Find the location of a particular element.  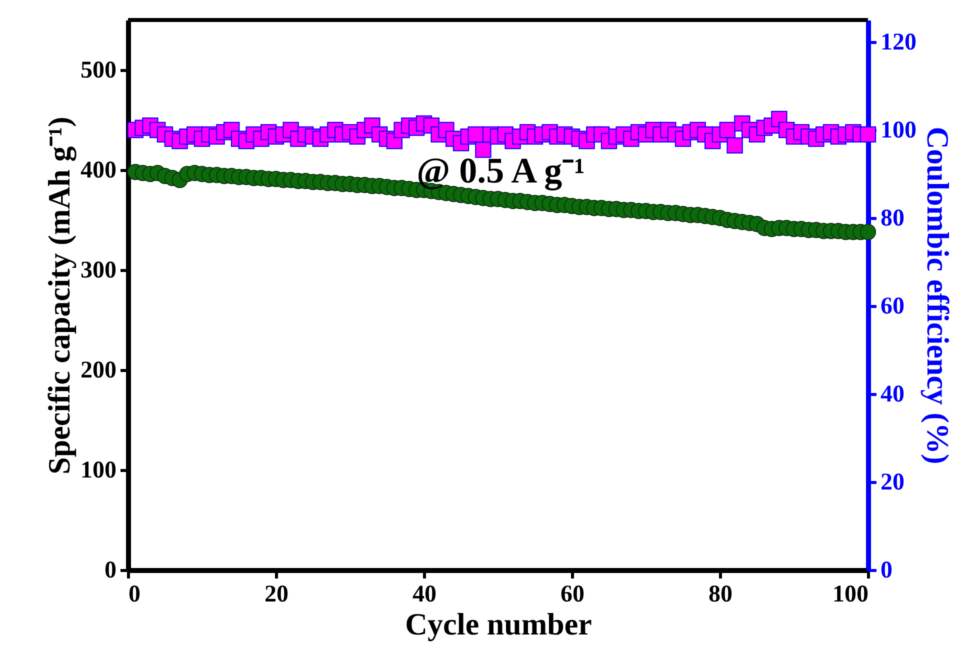

y-tick-label: 200 is located at coordinates (98, 371).